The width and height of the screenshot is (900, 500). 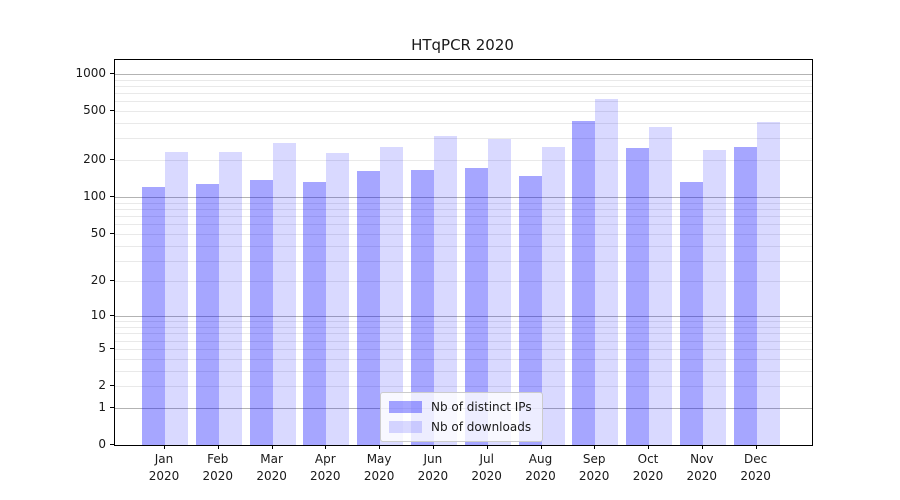 I want to click on x-tick-label: Jul 2020, so click(x=486, y=467).